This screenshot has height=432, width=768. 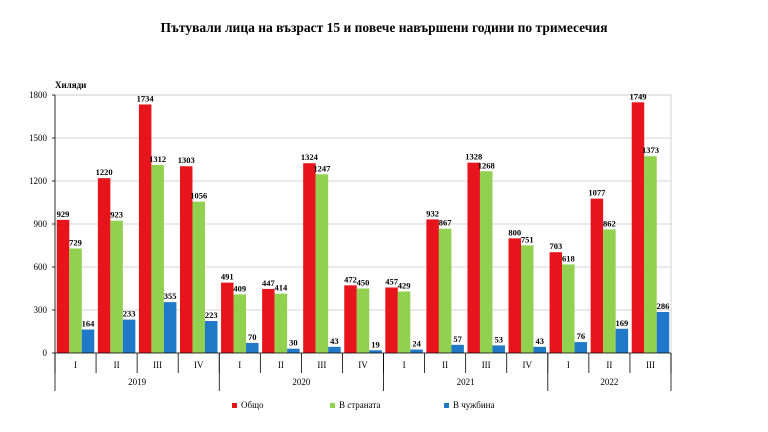 I want to click on data-label: 1373, so click(x=650, y=150).